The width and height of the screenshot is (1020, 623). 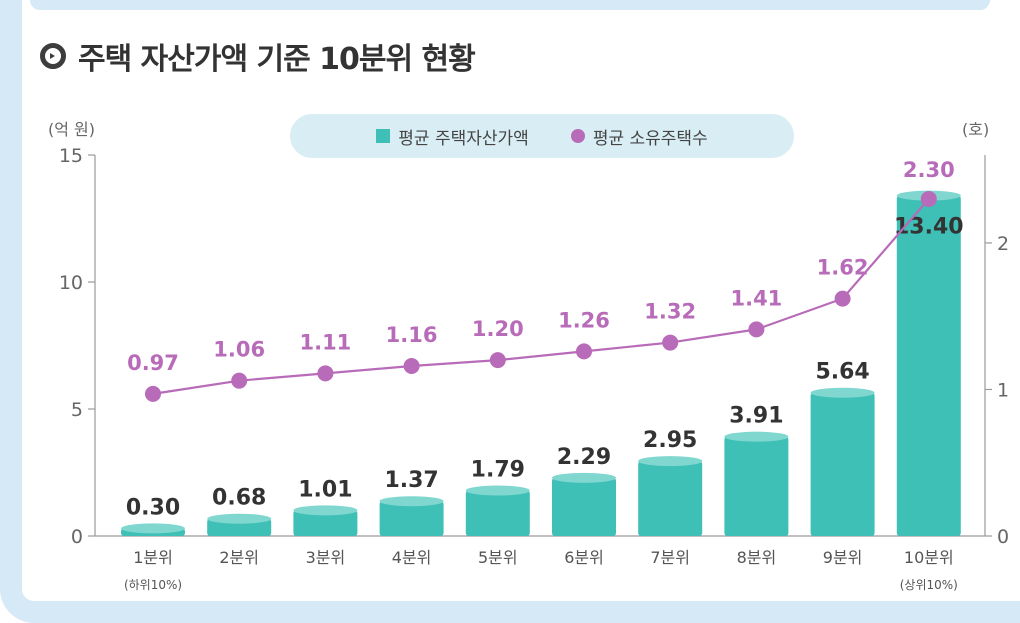 I want to click on line-value-label: 1.06, so click(x=239, y=350).